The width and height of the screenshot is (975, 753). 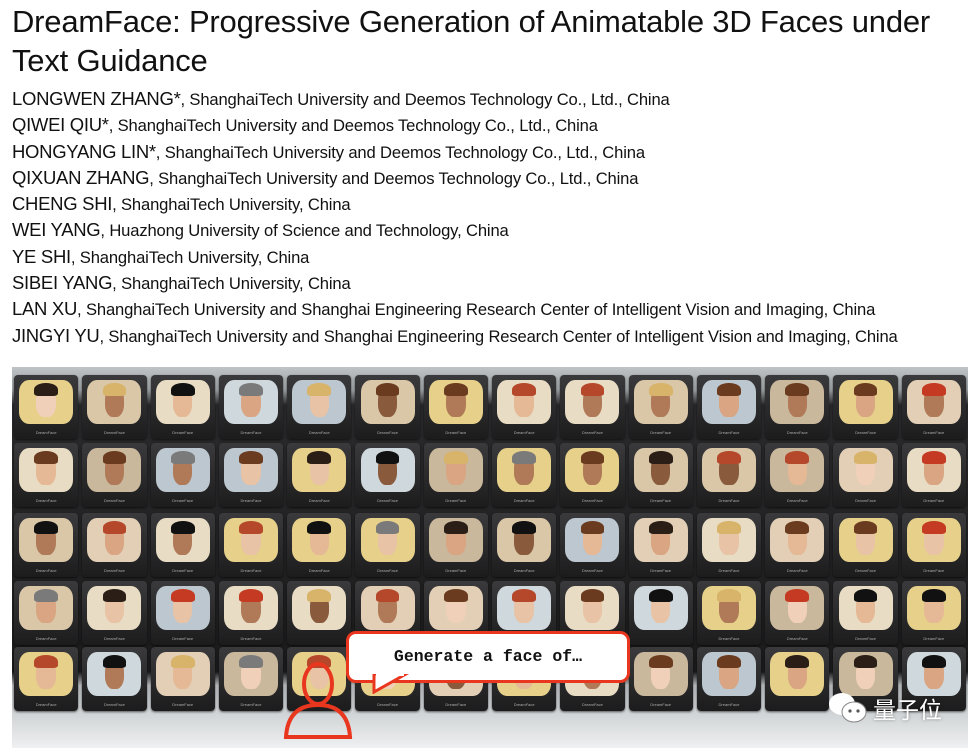 I want to click on author-name: QIWEI QIU*, so click(x=60, y=125).